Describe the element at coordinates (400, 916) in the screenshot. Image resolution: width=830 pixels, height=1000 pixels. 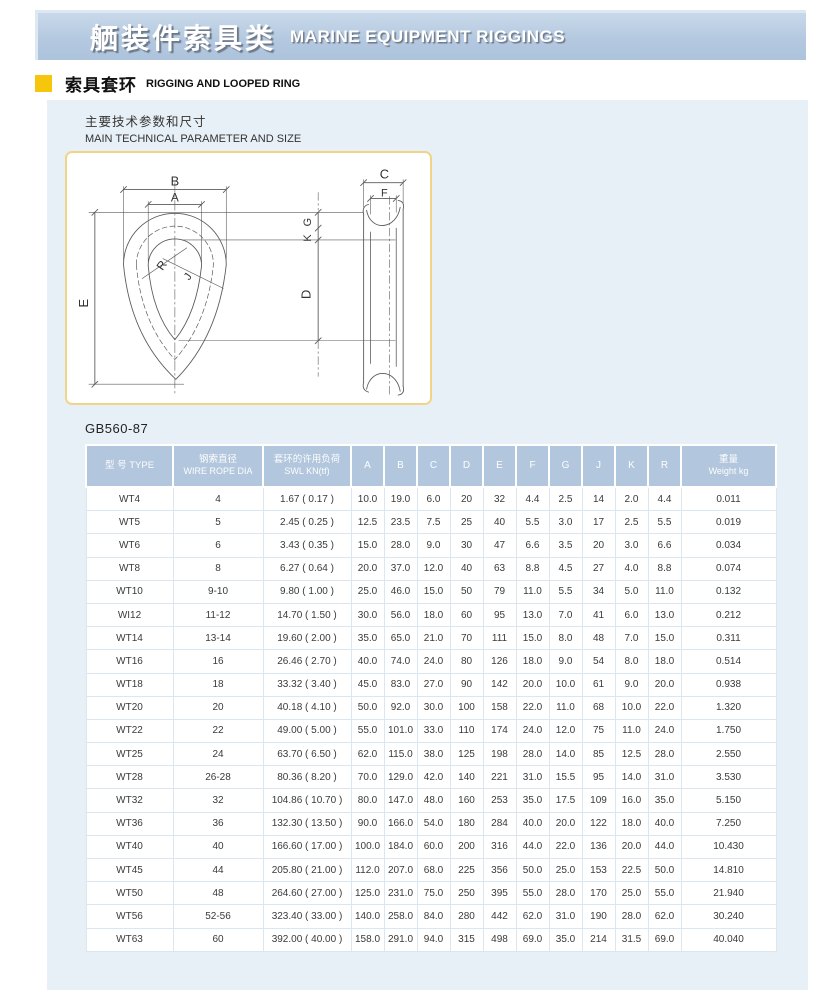
I see `table-cell: 258.0` at that location.